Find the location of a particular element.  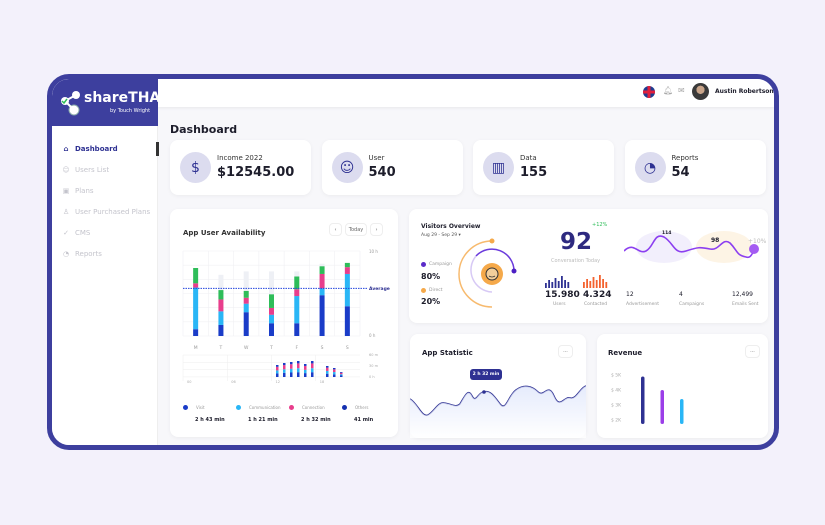

sidebar-item-users-list: ☺ Users List is located at coordinates (85, 170).